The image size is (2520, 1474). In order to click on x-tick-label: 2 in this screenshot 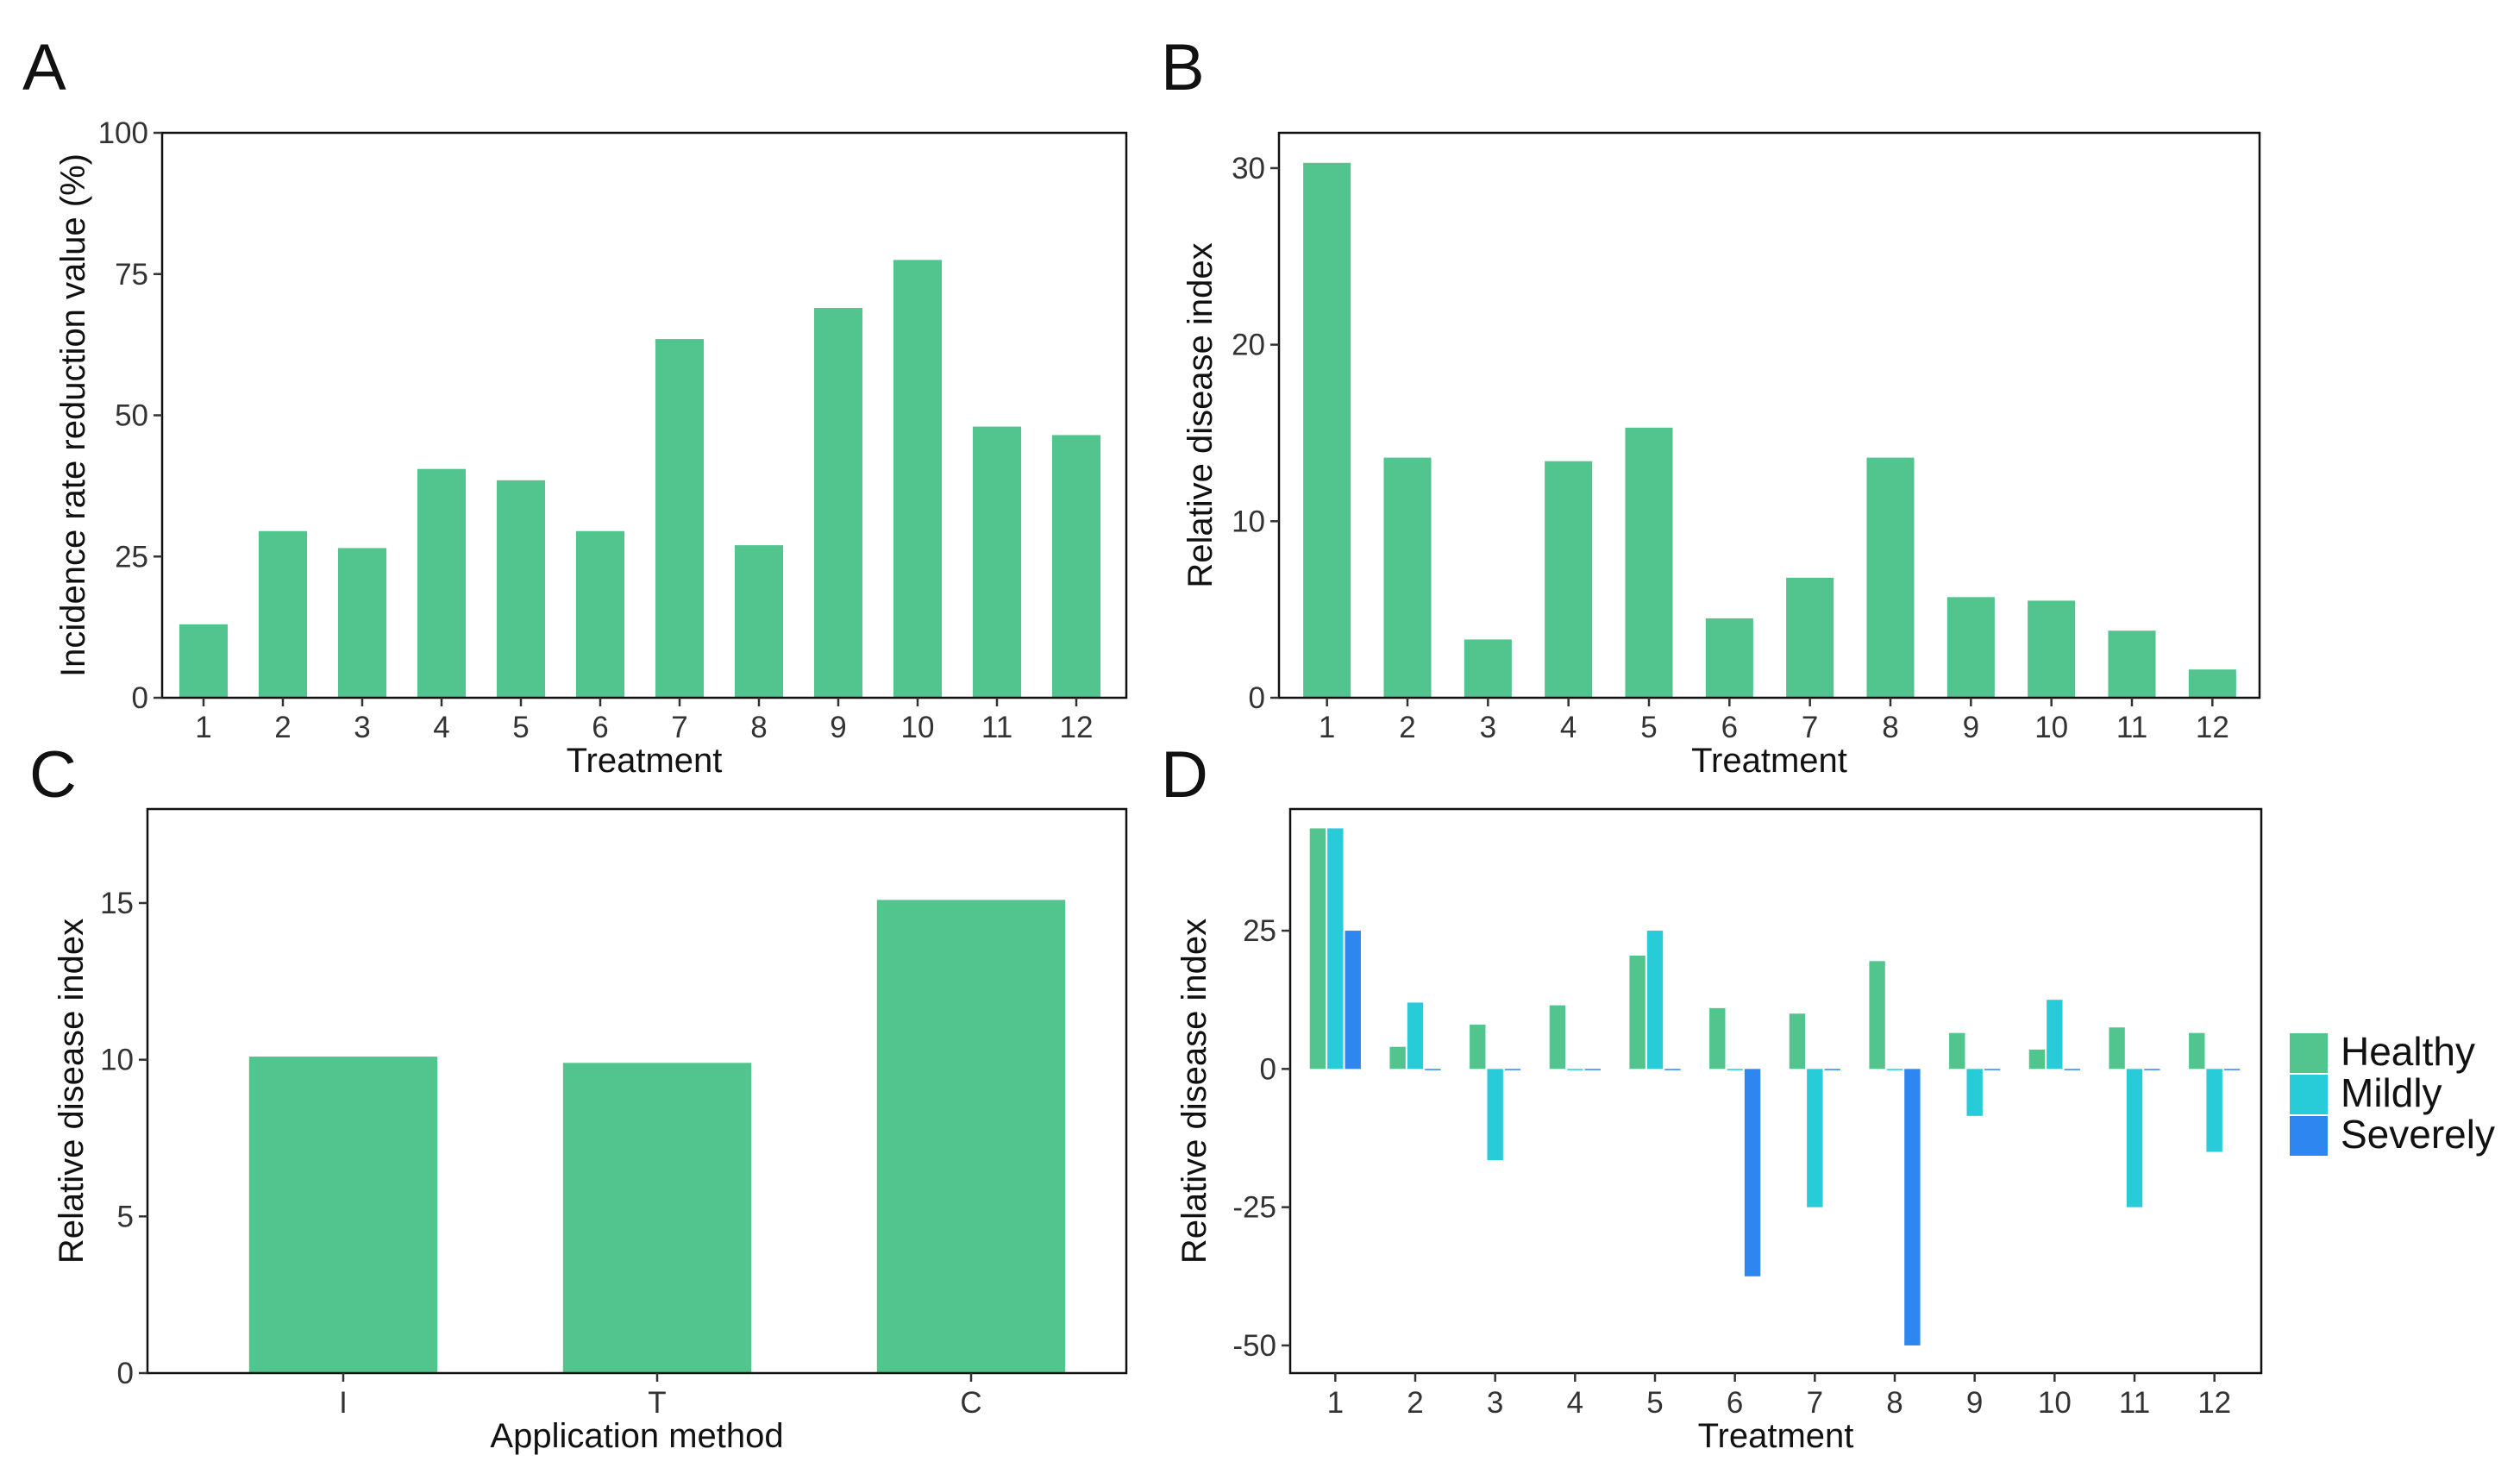, I will do `click(1415, 1403)`.